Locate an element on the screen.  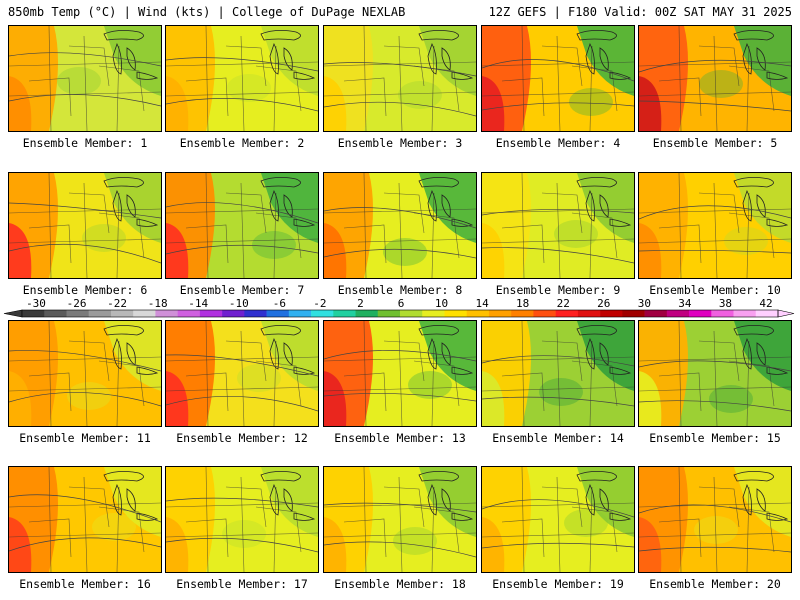
ensemble-member-label: Ensemble Member: 20 is located at coordinates (715, 584).